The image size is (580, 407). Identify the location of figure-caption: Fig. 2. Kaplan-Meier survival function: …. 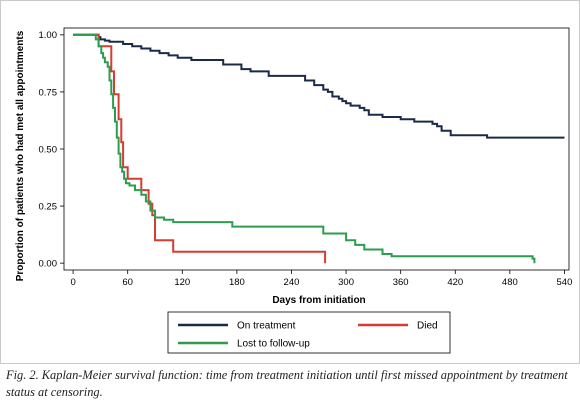
(287, 383).